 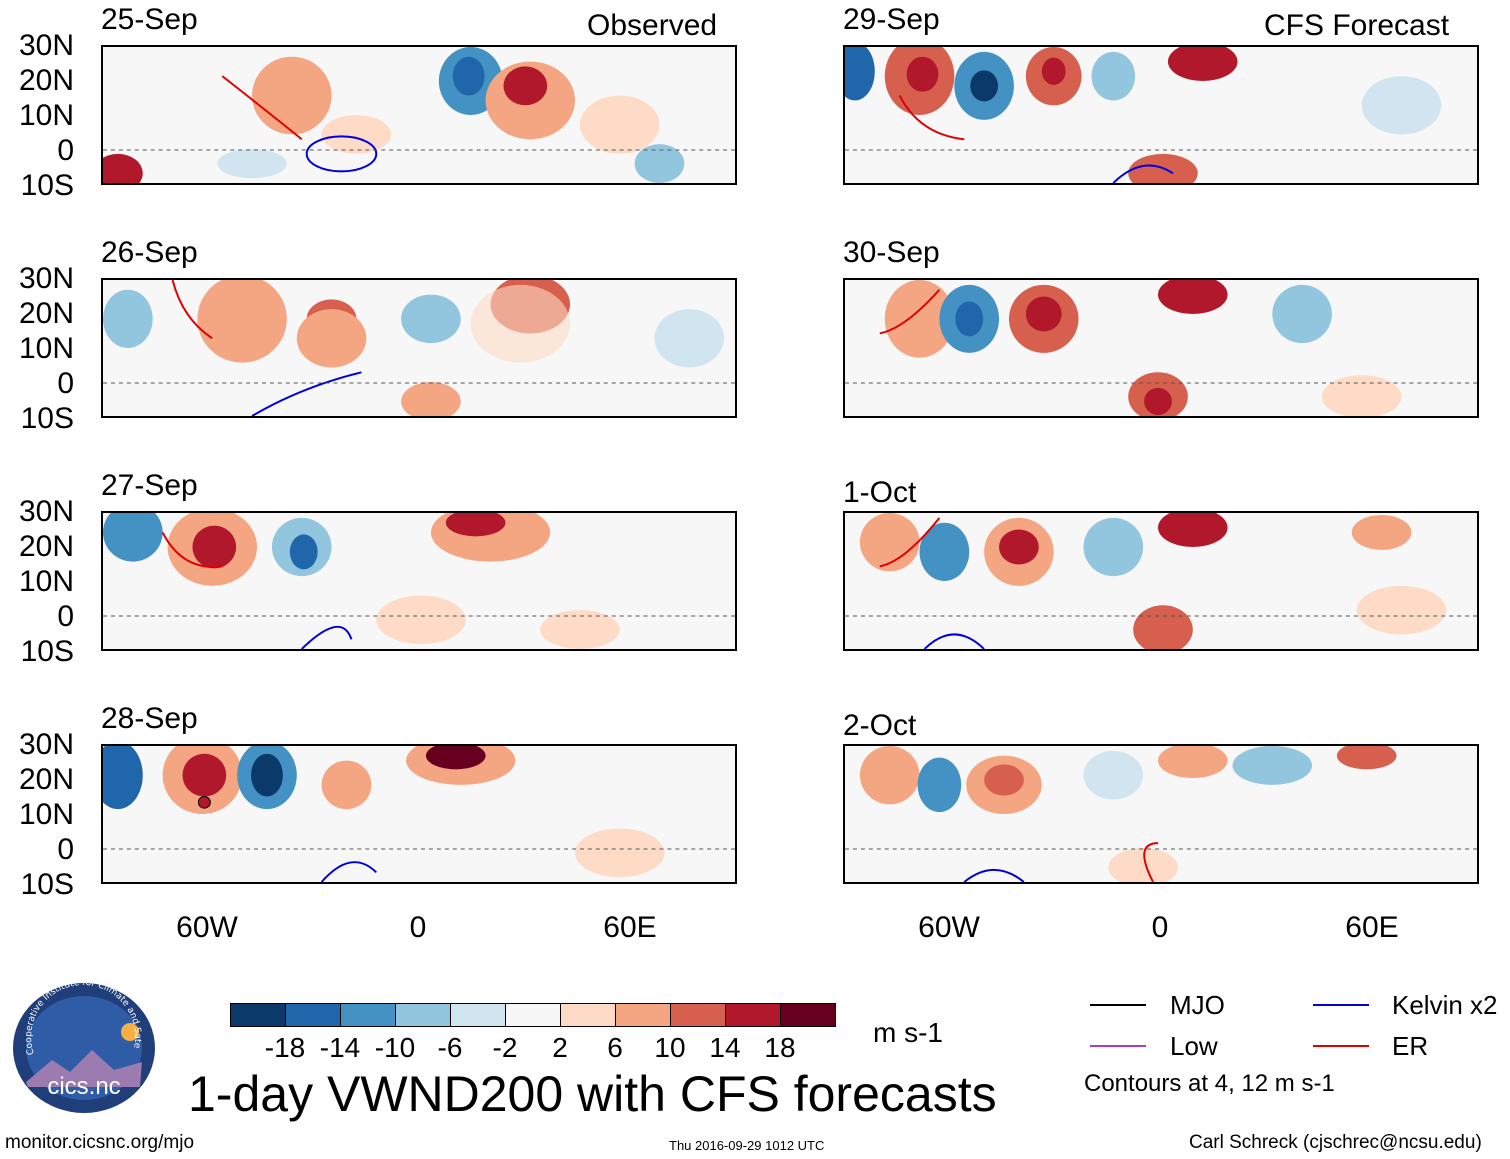 I want to click on legend-label-kelvin: Kelvin x2, so click(x=1445, y=1005).